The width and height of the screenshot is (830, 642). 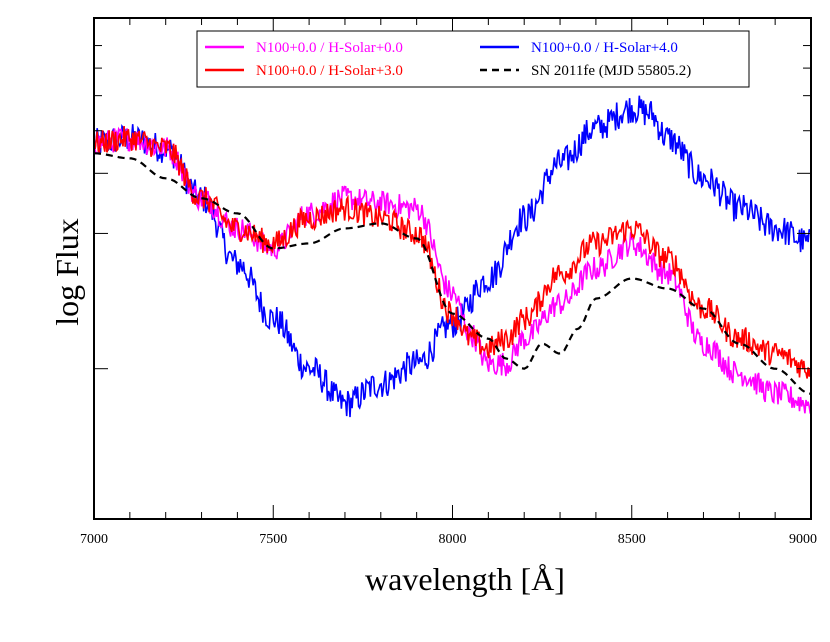 I want to click on legend-label-2: N100+0.0 / H-Solar+3.0, so click(x=329, y=71).